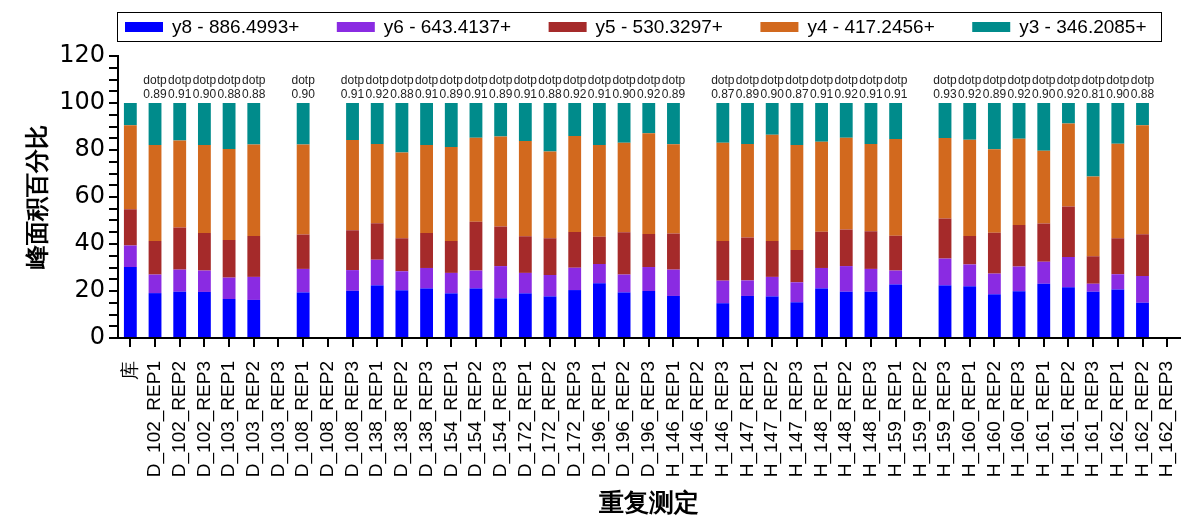 The image size is (1204, 519). Describe the element at coordinates (944, 419) in the screenshot. I see `x-tick-label: H_159_REP3` at that location.